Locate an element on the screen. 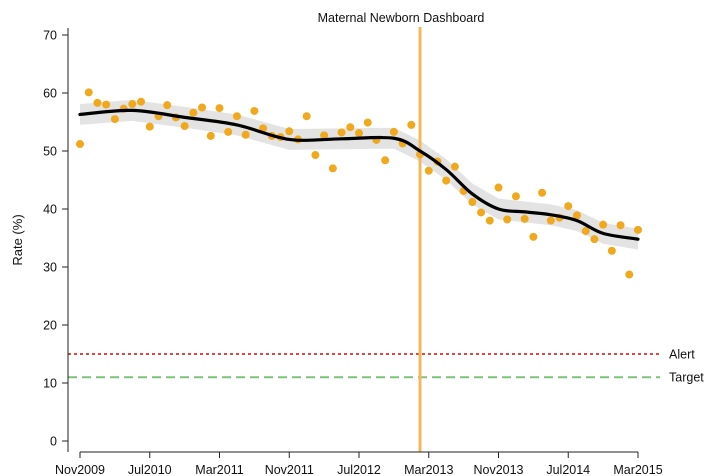 The image size is (710, 476). reference-label-target: Target is located at coordinates (686, 378).